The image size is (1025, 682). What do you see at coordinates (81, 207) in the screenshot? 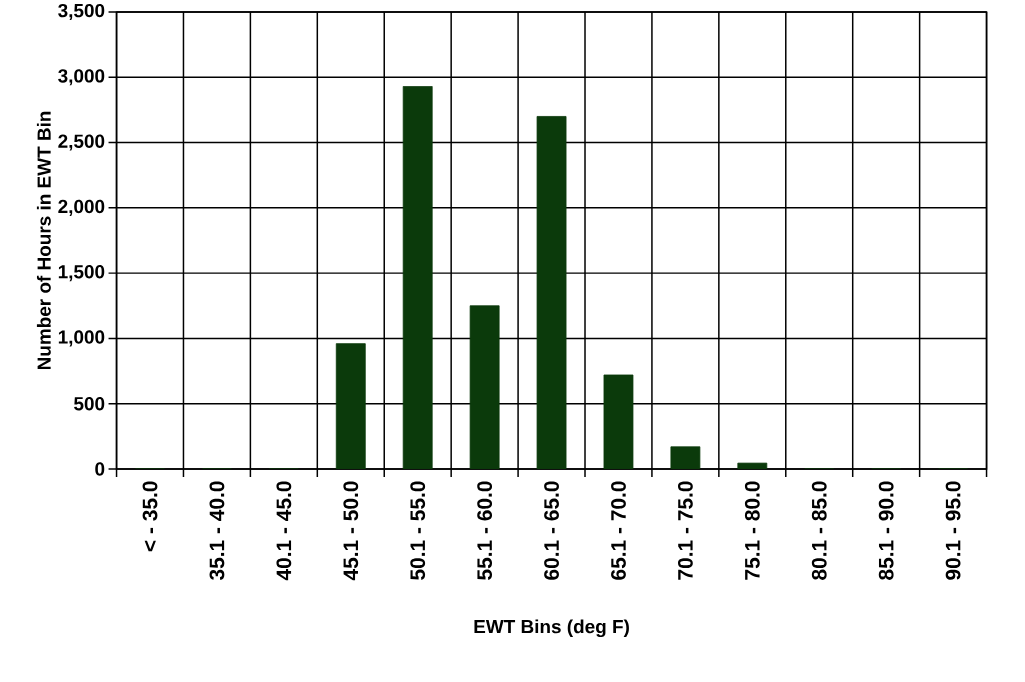
I see `y-tick-label: 2,000` at bounding box center [81, 207].